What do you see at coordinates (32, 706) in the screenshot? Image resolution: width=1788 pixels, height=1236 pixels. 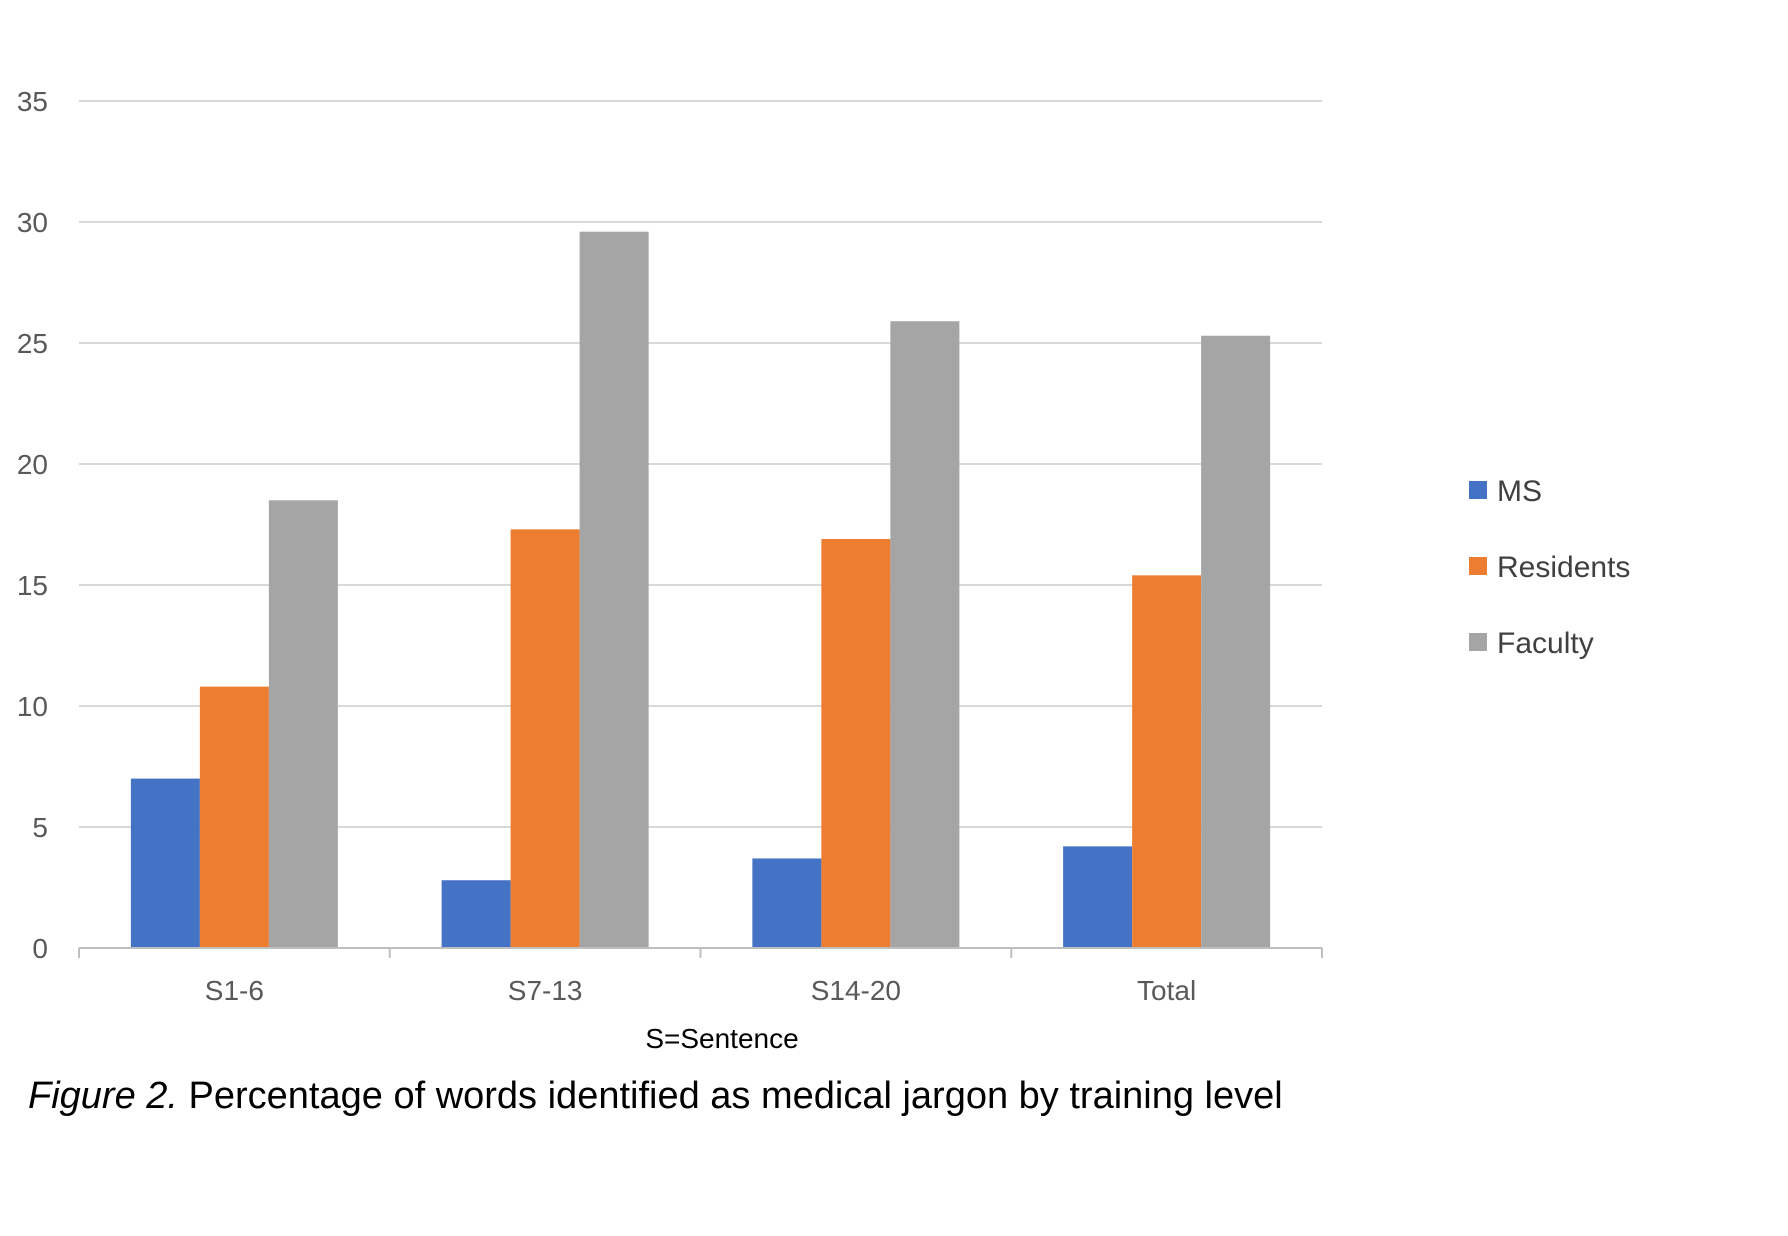 I see `y-tick-label: 10` at bounding box center [32, 706].